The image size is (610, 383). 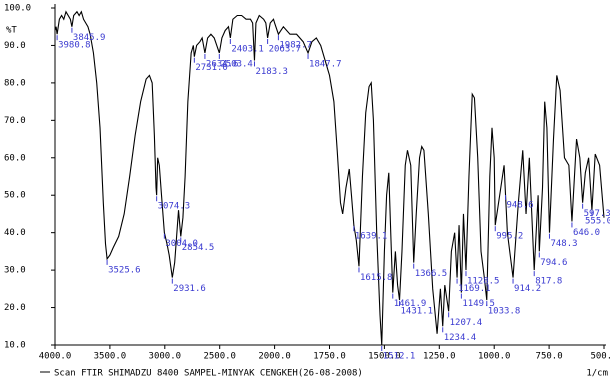 I want to click on x-axis-label: 1/cm, so click(x=597, y=374).